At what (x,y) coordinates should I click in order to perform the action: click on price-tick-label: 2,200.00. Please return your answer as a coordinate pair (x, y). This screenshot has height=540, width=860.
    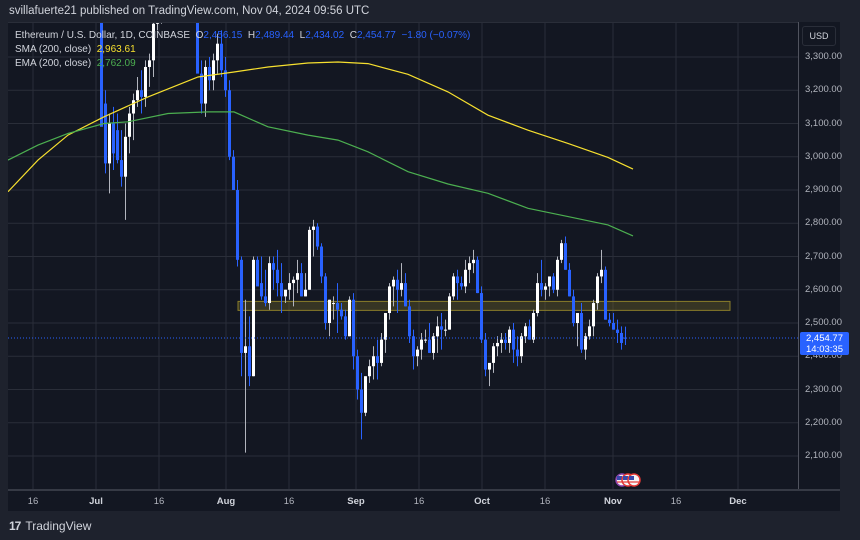
    Looking at the image, I should click on (823, 422).